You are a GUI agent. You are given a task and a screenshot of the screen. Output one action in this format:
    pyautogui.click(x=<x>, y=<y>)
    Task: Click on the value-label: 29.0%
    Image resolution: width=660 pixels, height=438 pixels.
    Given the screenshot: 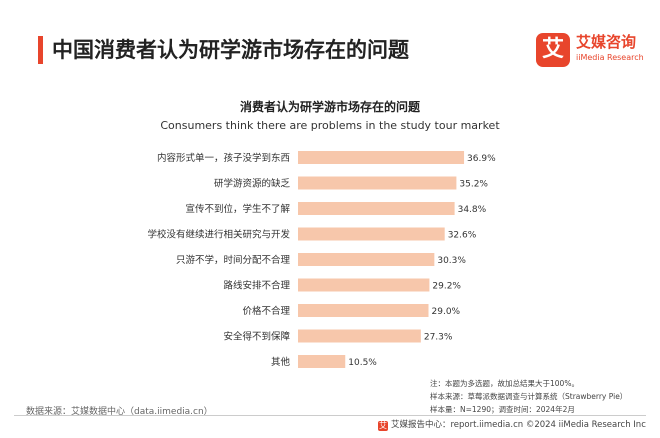 What is the action you would take?
    pyautogui.click(x=446, y=312)
    